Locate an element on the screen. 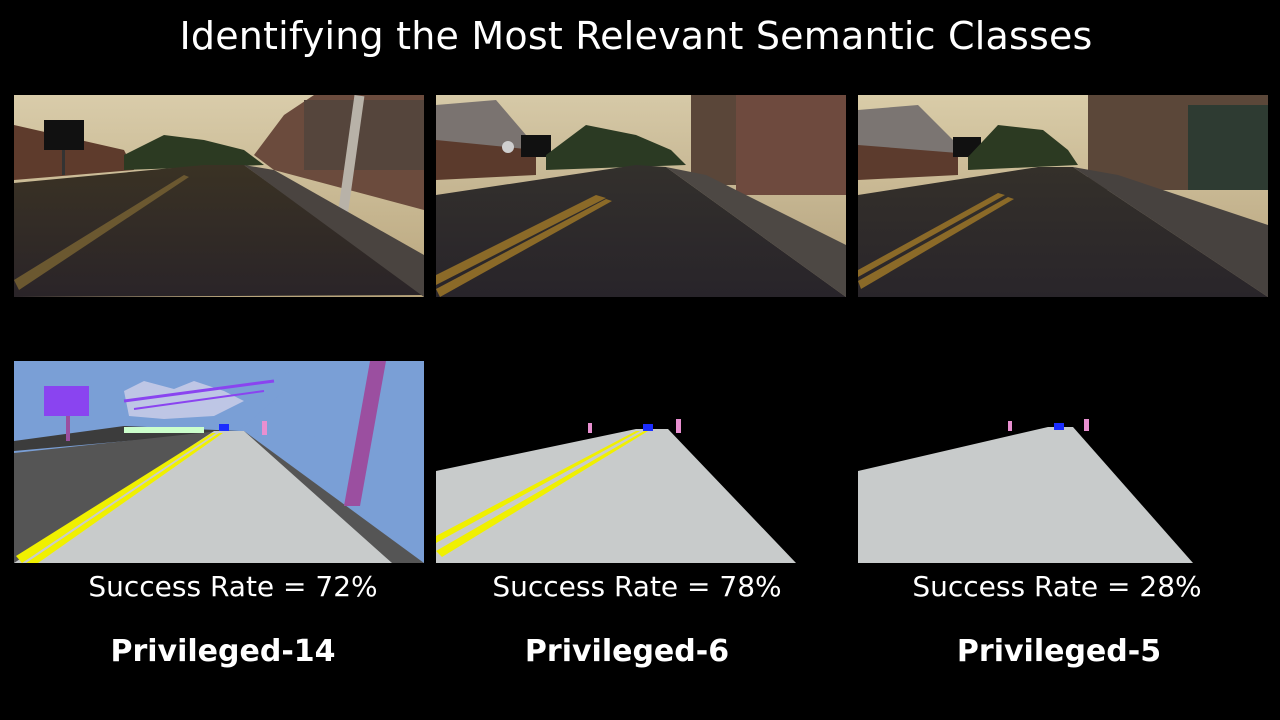 Image resolution: width=1280 pixels, height=720 pixels. success-rate-privileged-14: Success Rate = 72% is located at coordinates (233, 586).